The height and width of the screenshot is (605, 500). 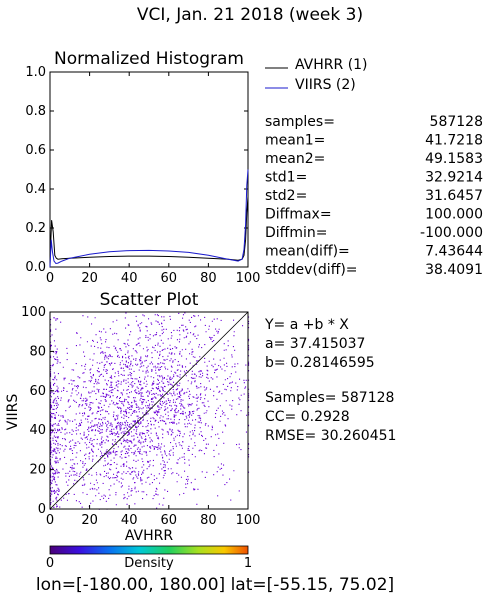 I want to click on stat-label: samples=, so click(x=300, y=122).